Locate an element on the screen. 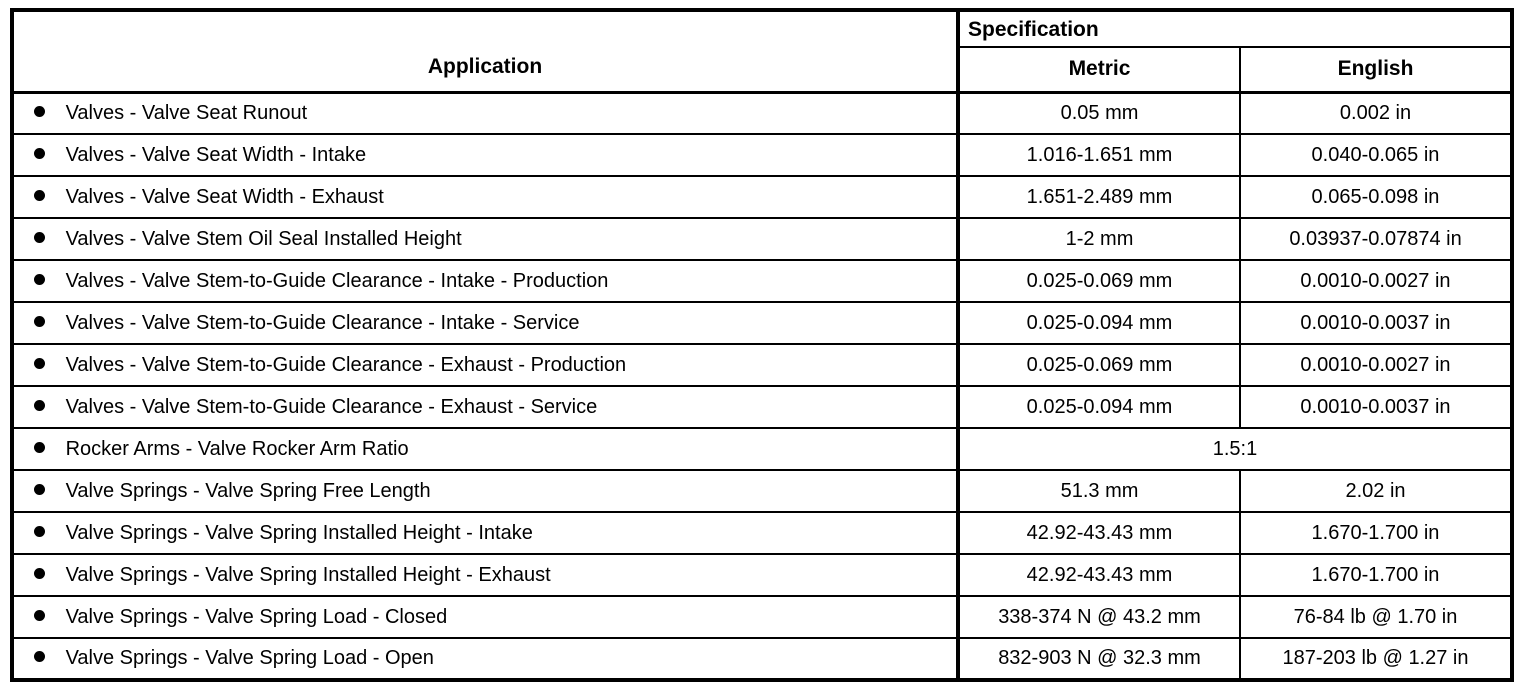 The image size is (1520, 698). application-label: Rocker Arms - Valve Rocker Arm Ratio is located at coordinates (237, 448).